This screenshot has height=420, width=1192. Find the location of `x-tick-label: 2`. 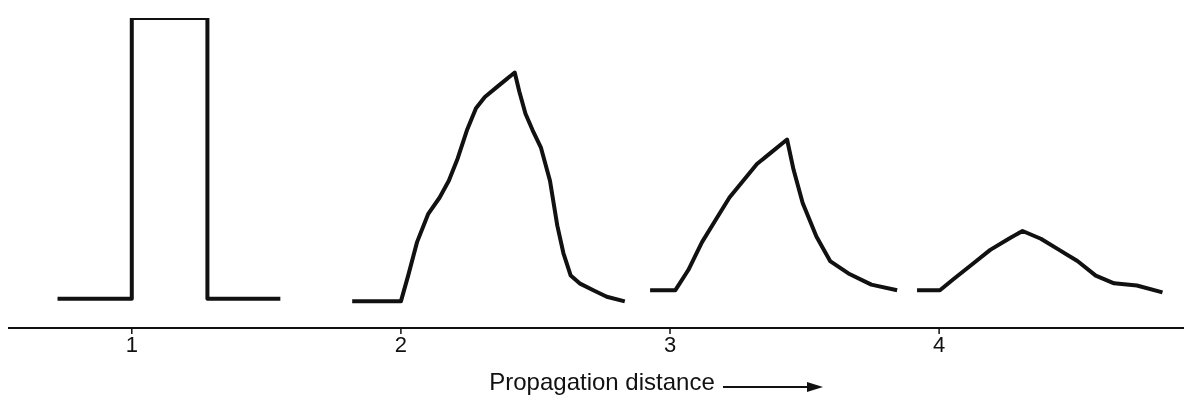

x-tick-label: 2 is located at coordinates (401, 344).